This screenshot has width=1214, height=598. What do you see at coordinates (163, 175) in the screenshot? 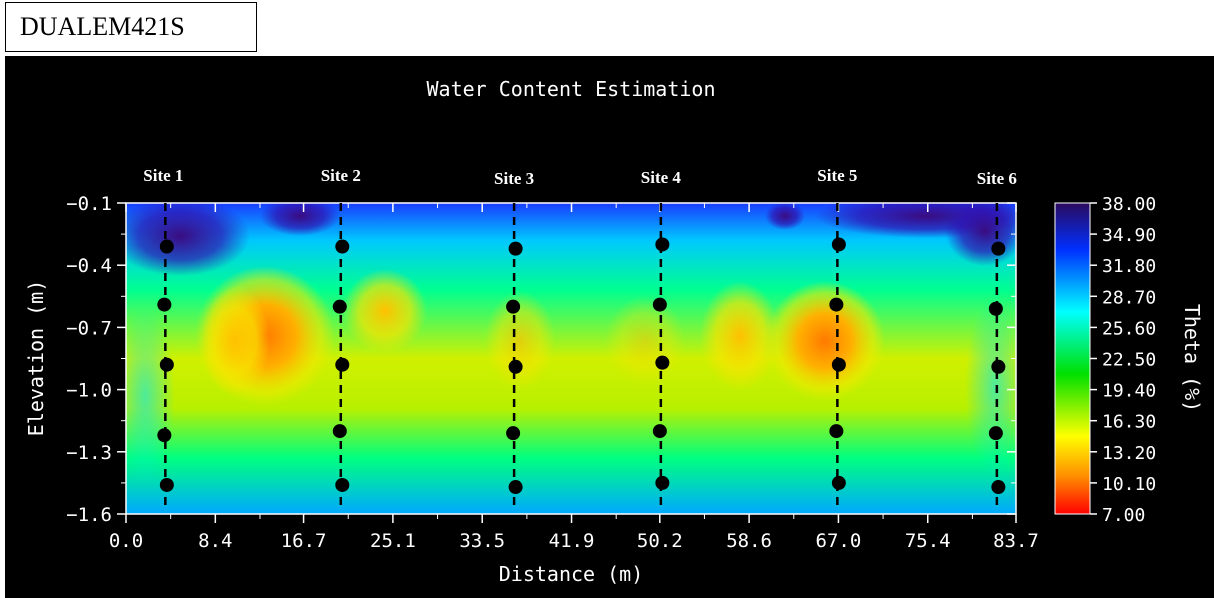
I see `site-label: Site 1` at bounding box center [163, 175].